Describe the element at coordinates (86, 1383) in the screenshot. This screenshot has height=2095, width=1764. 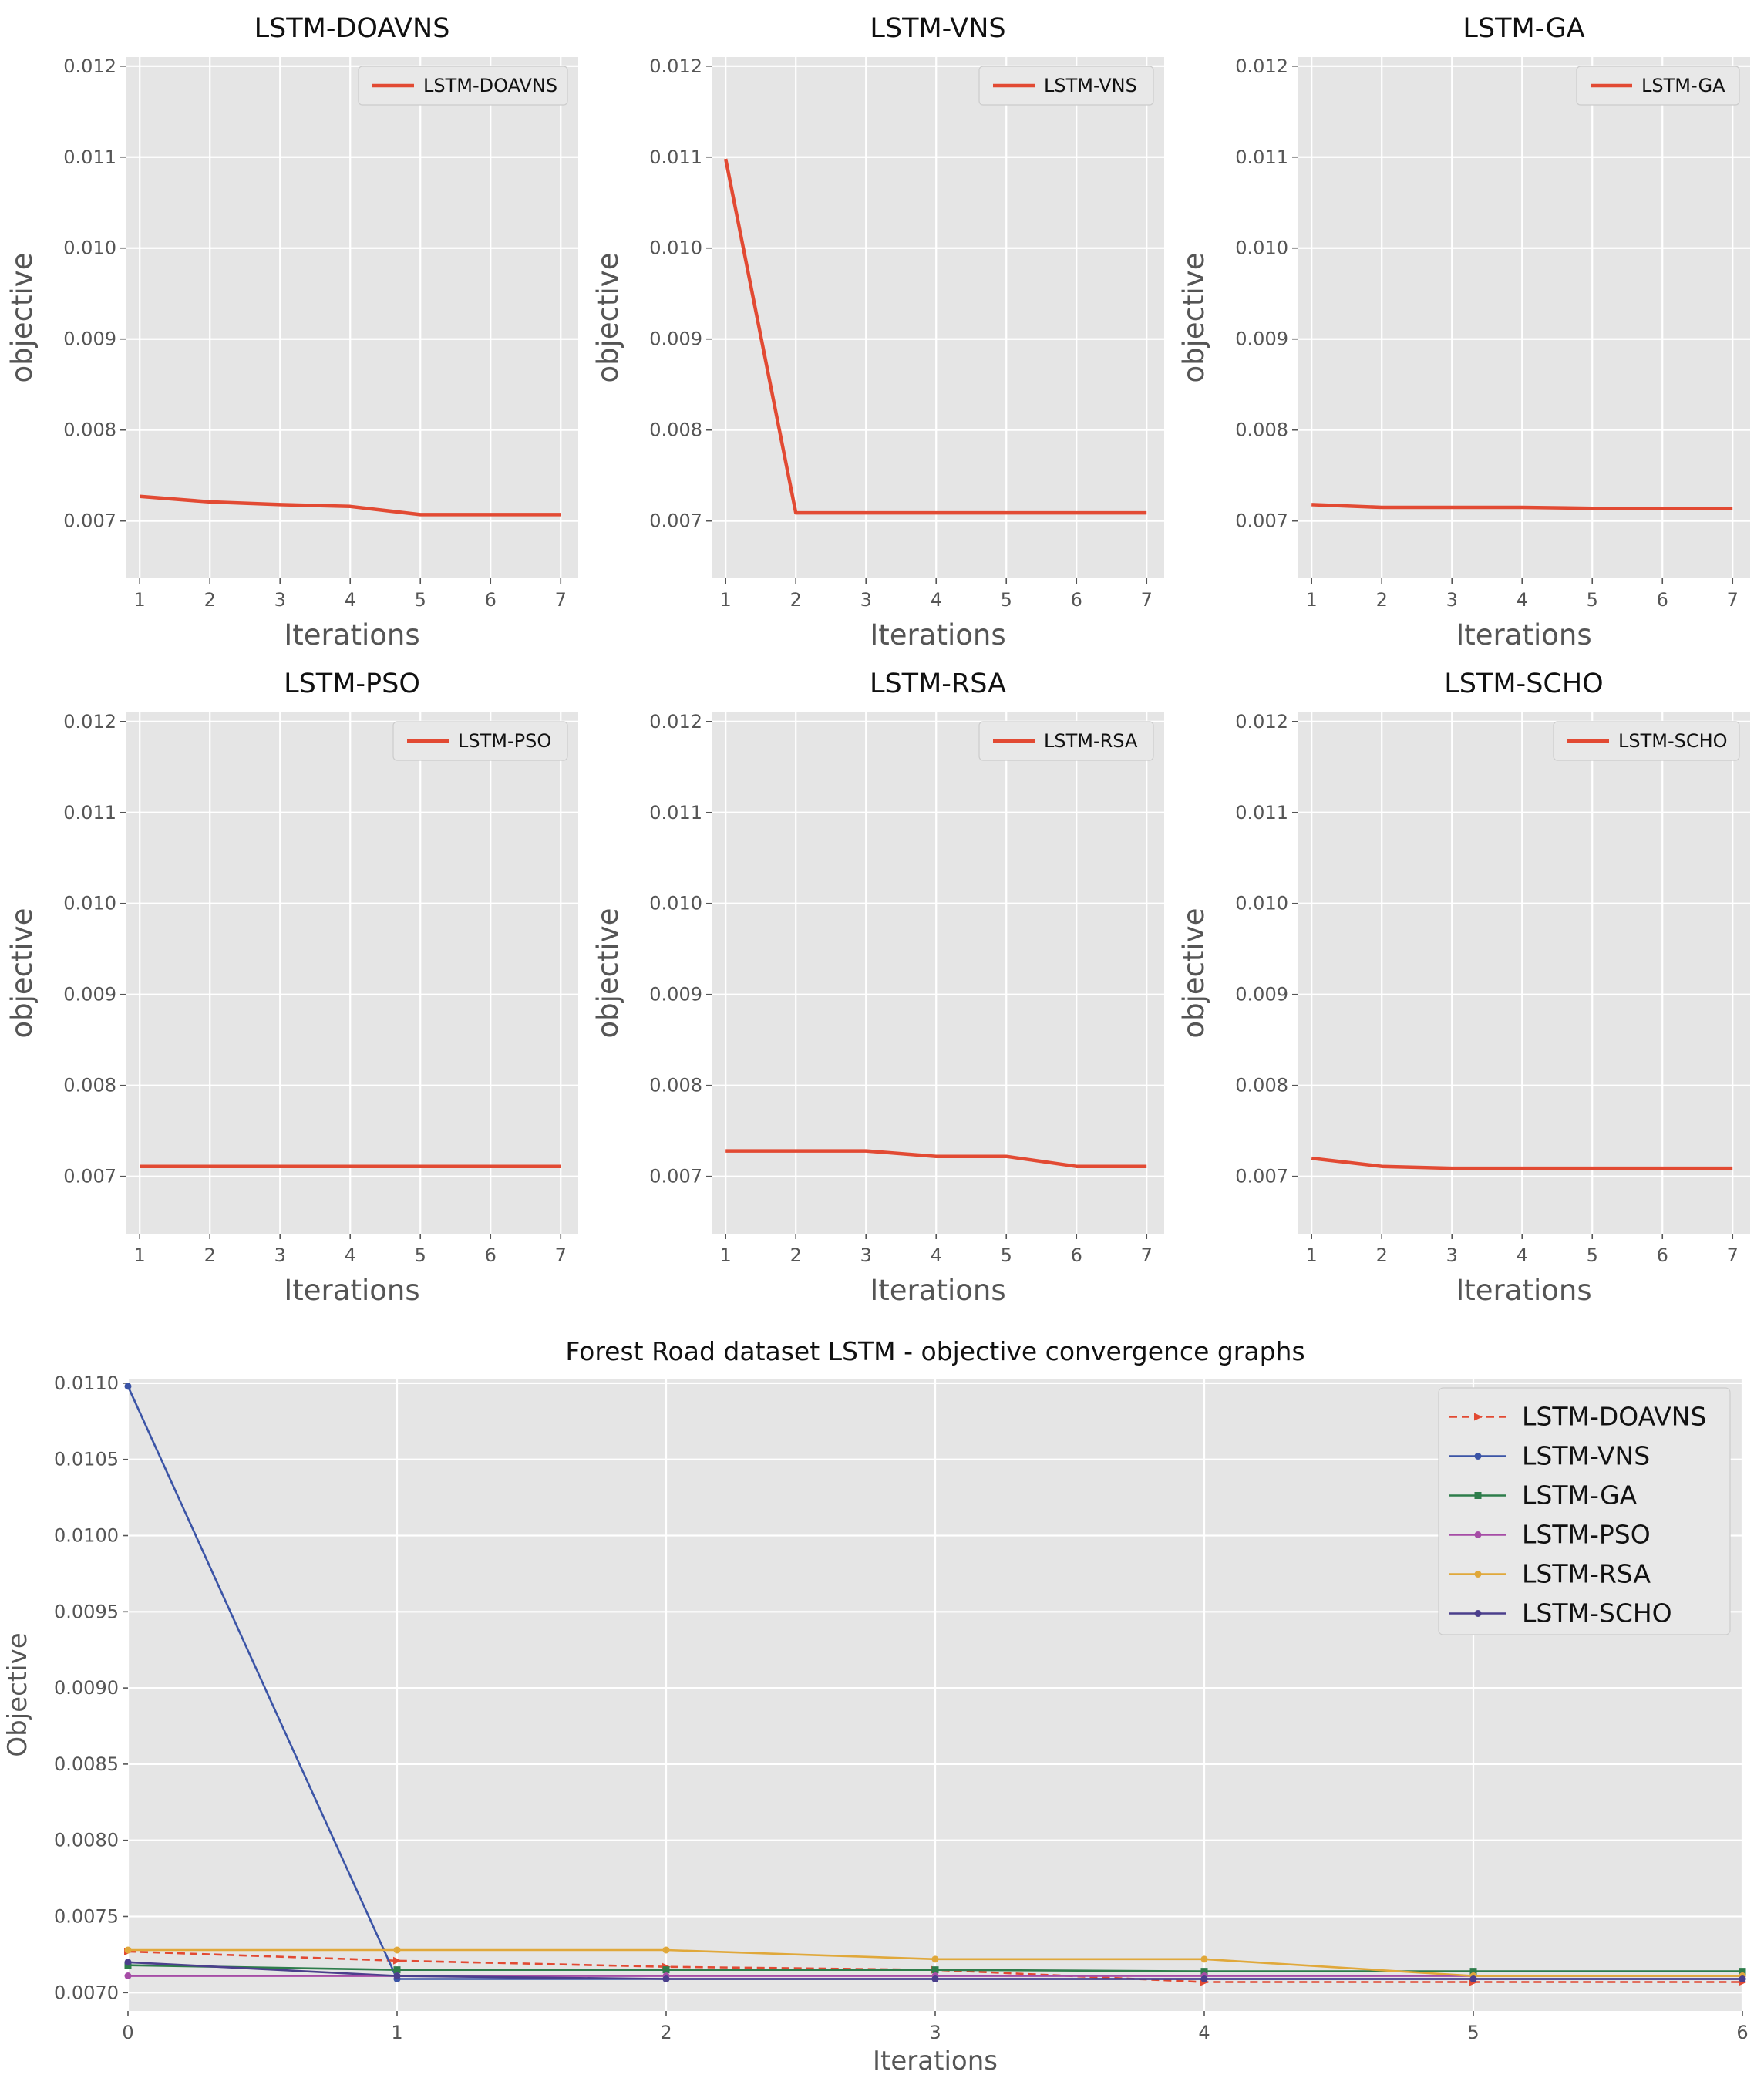
I see `y-tick-label: 0.0110` at that location.